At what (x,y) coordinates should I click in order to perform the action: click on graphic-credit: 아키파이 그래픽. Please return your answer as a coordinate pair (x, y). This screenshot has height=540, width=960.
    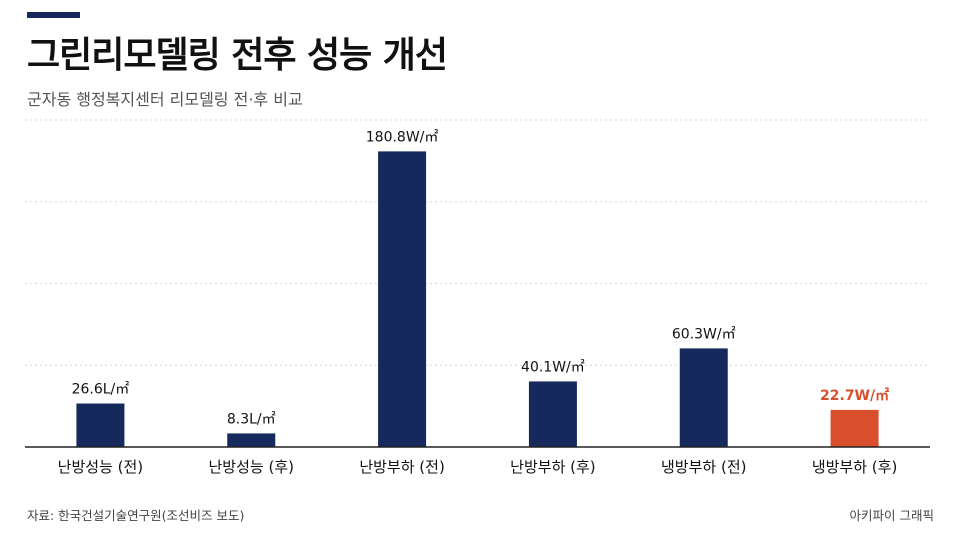
    Looking at the image, I should click on (891, 515).